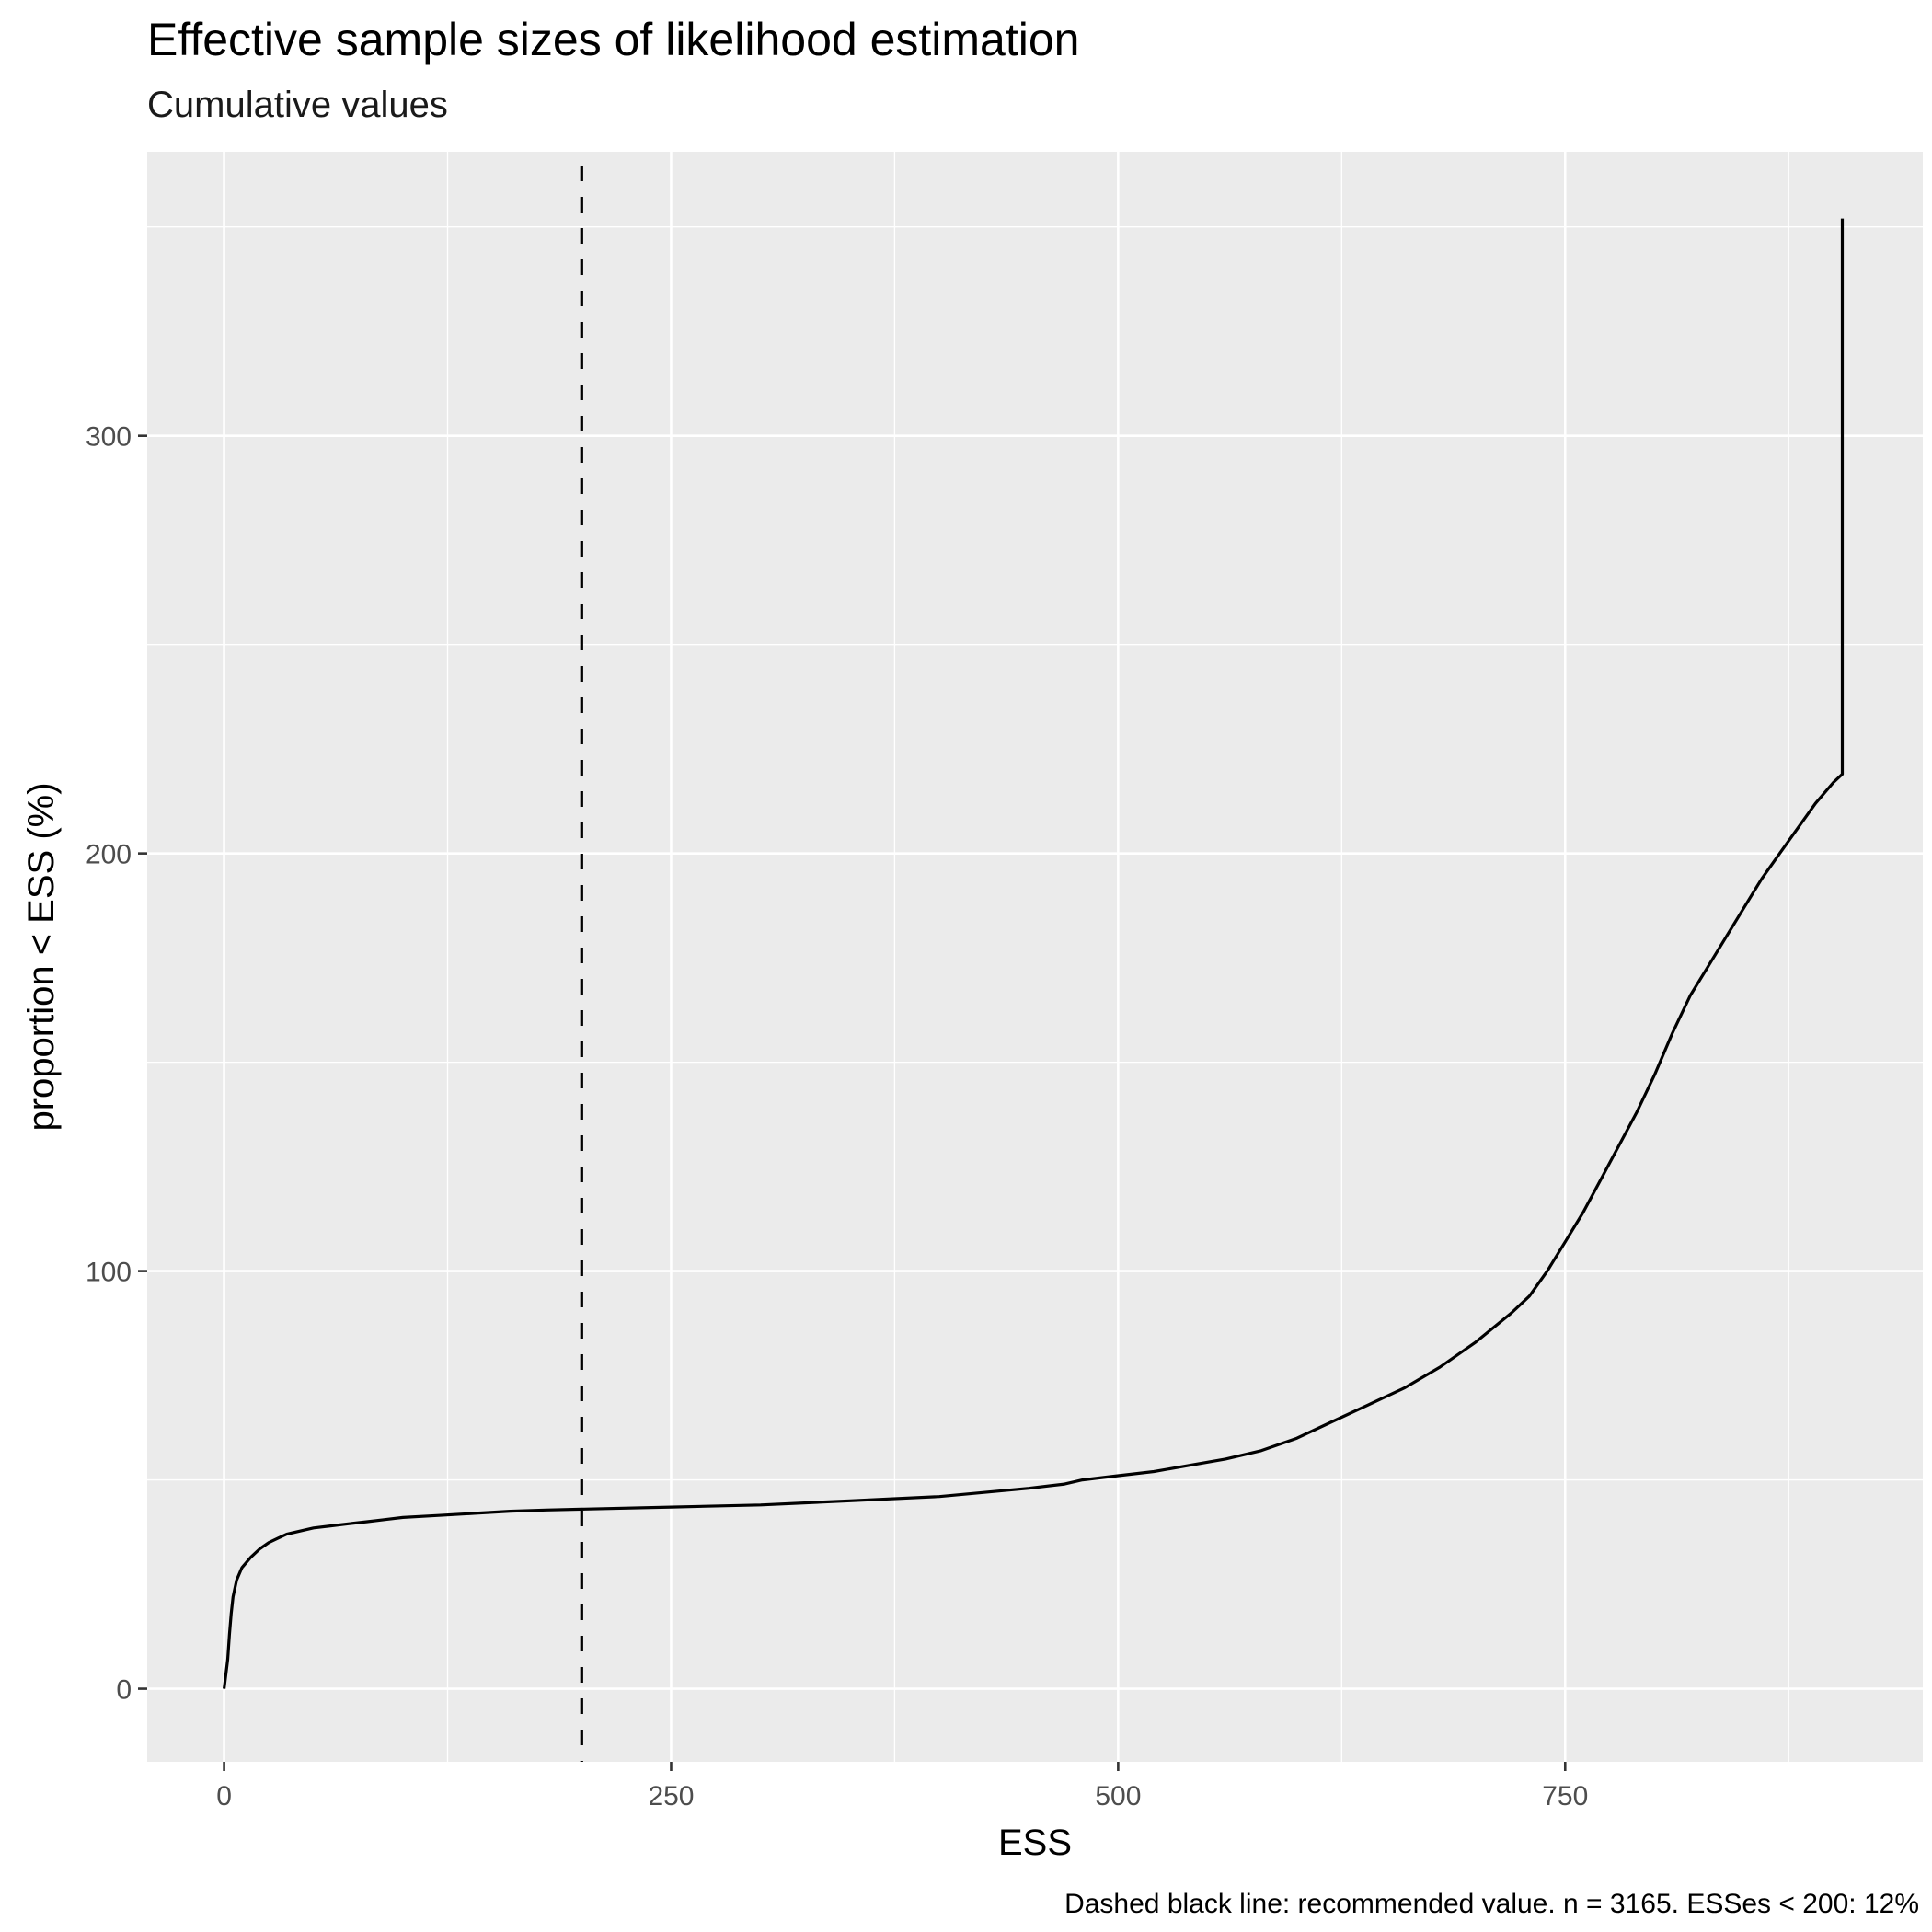 The width and height of the screenshot is (1932, 1932). Describe the element at coordinates (109, 855) in the screenshot. I see `y-tick-label: 200` at that location.